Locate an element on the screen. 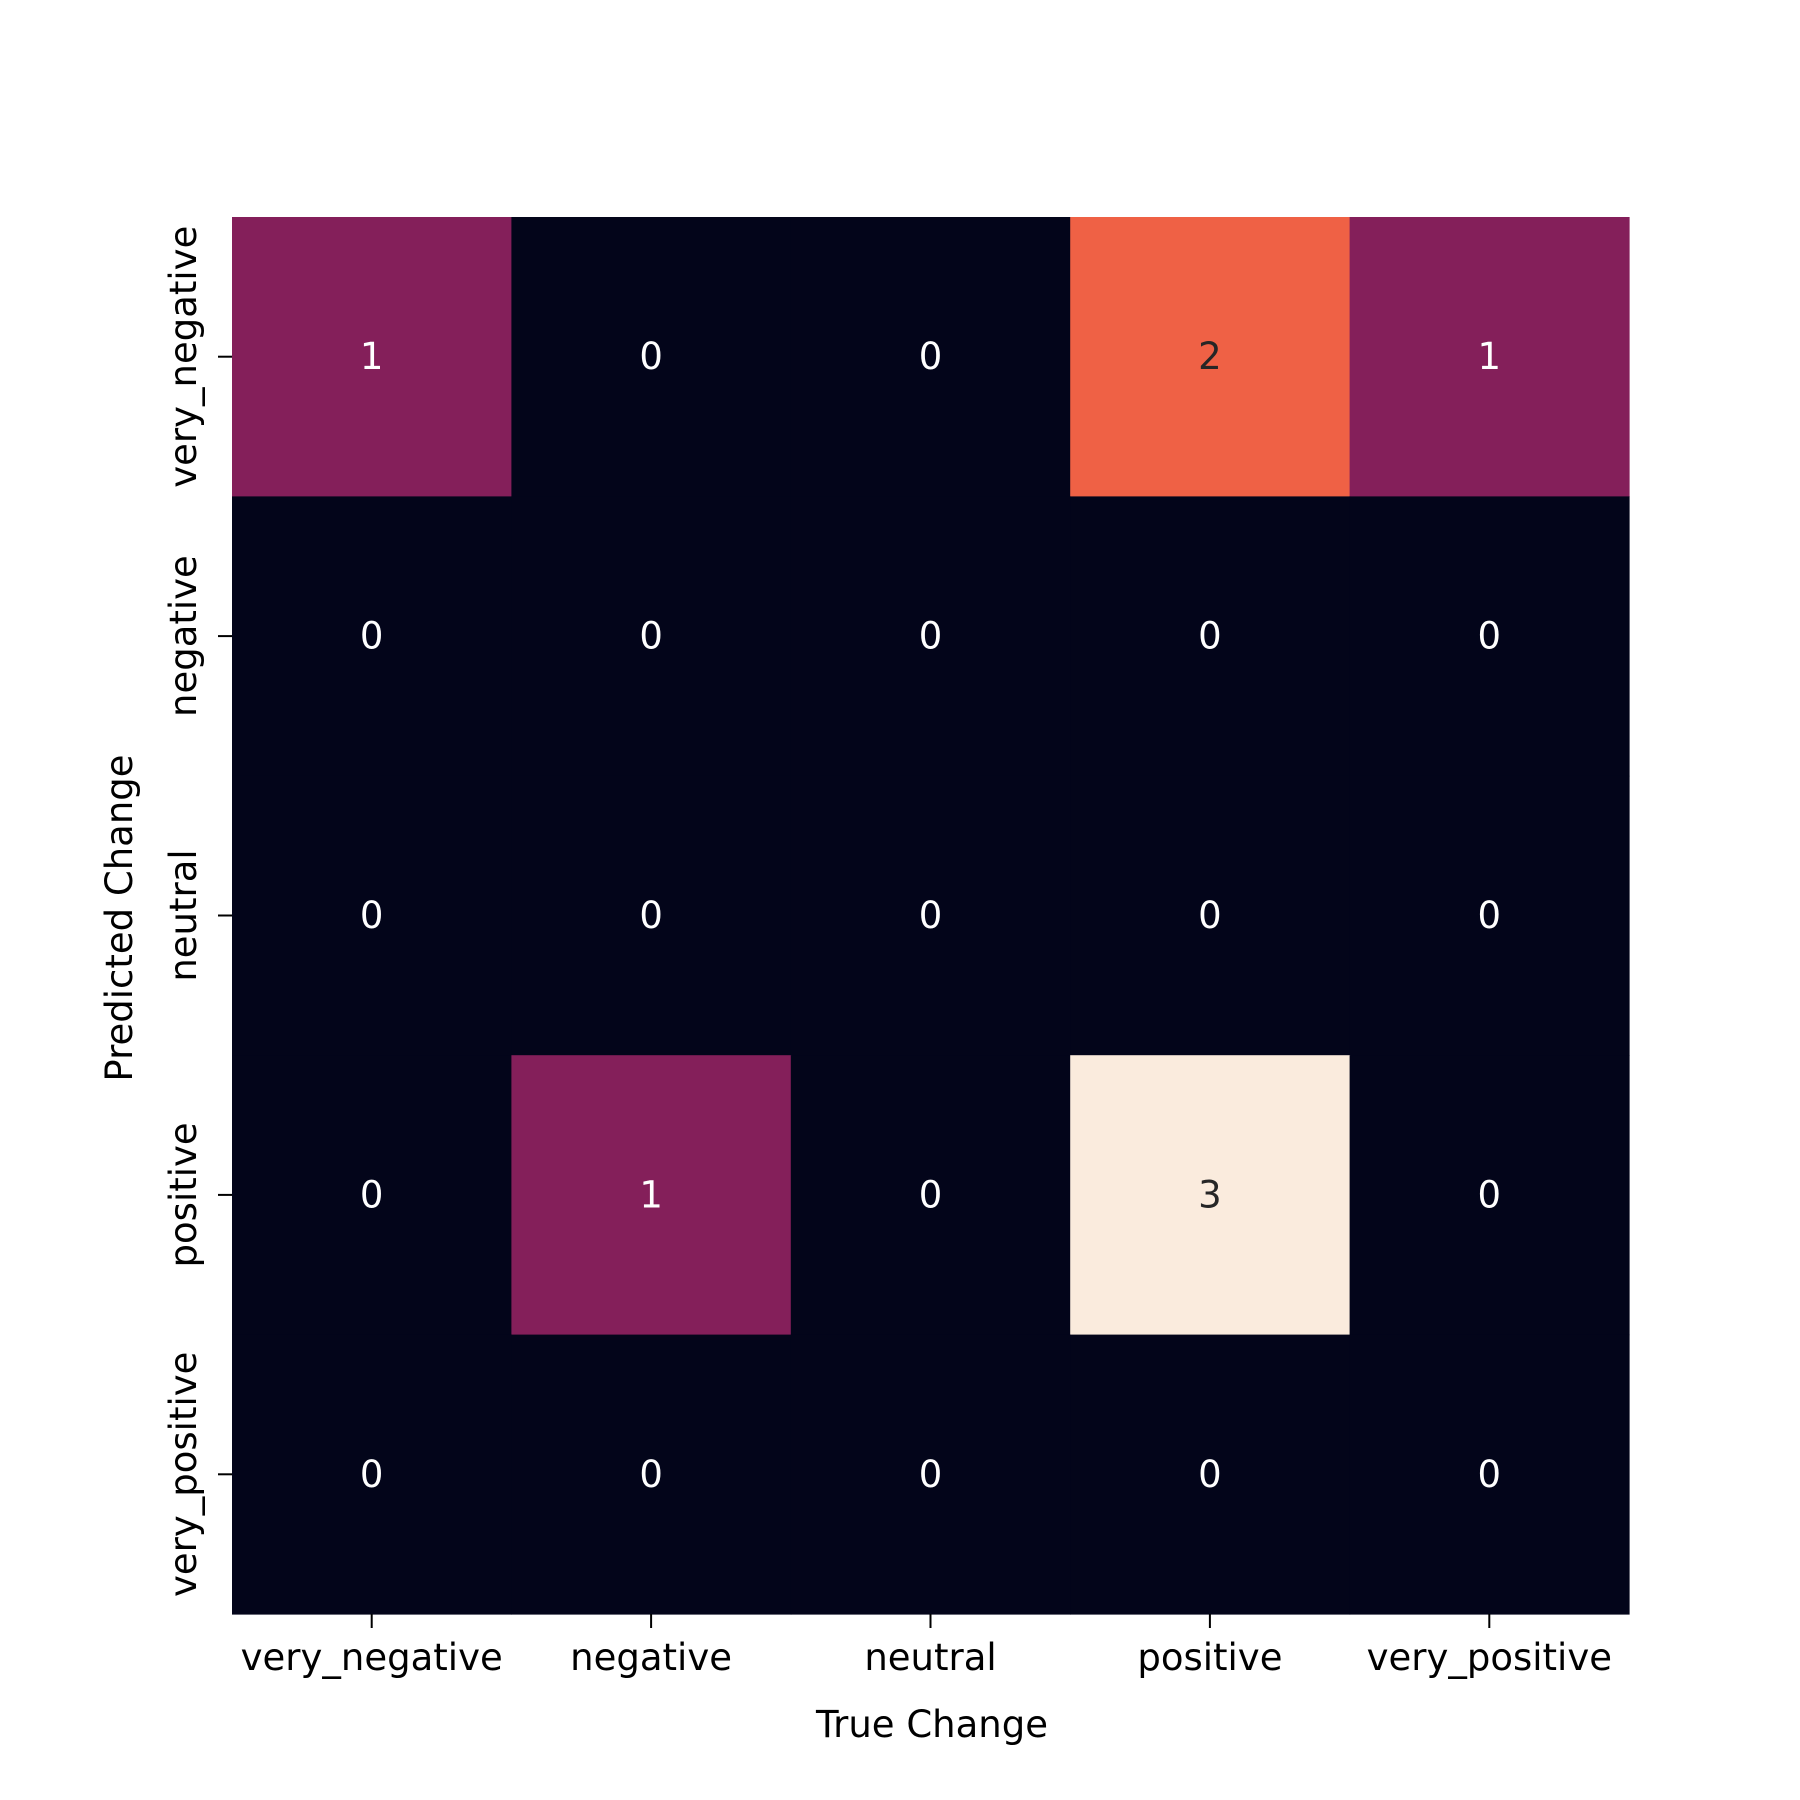 The height and width of the screenshot is (1800, 1800). heatmap-cell-neutral-very_negative is located at coordinates (372, 915).